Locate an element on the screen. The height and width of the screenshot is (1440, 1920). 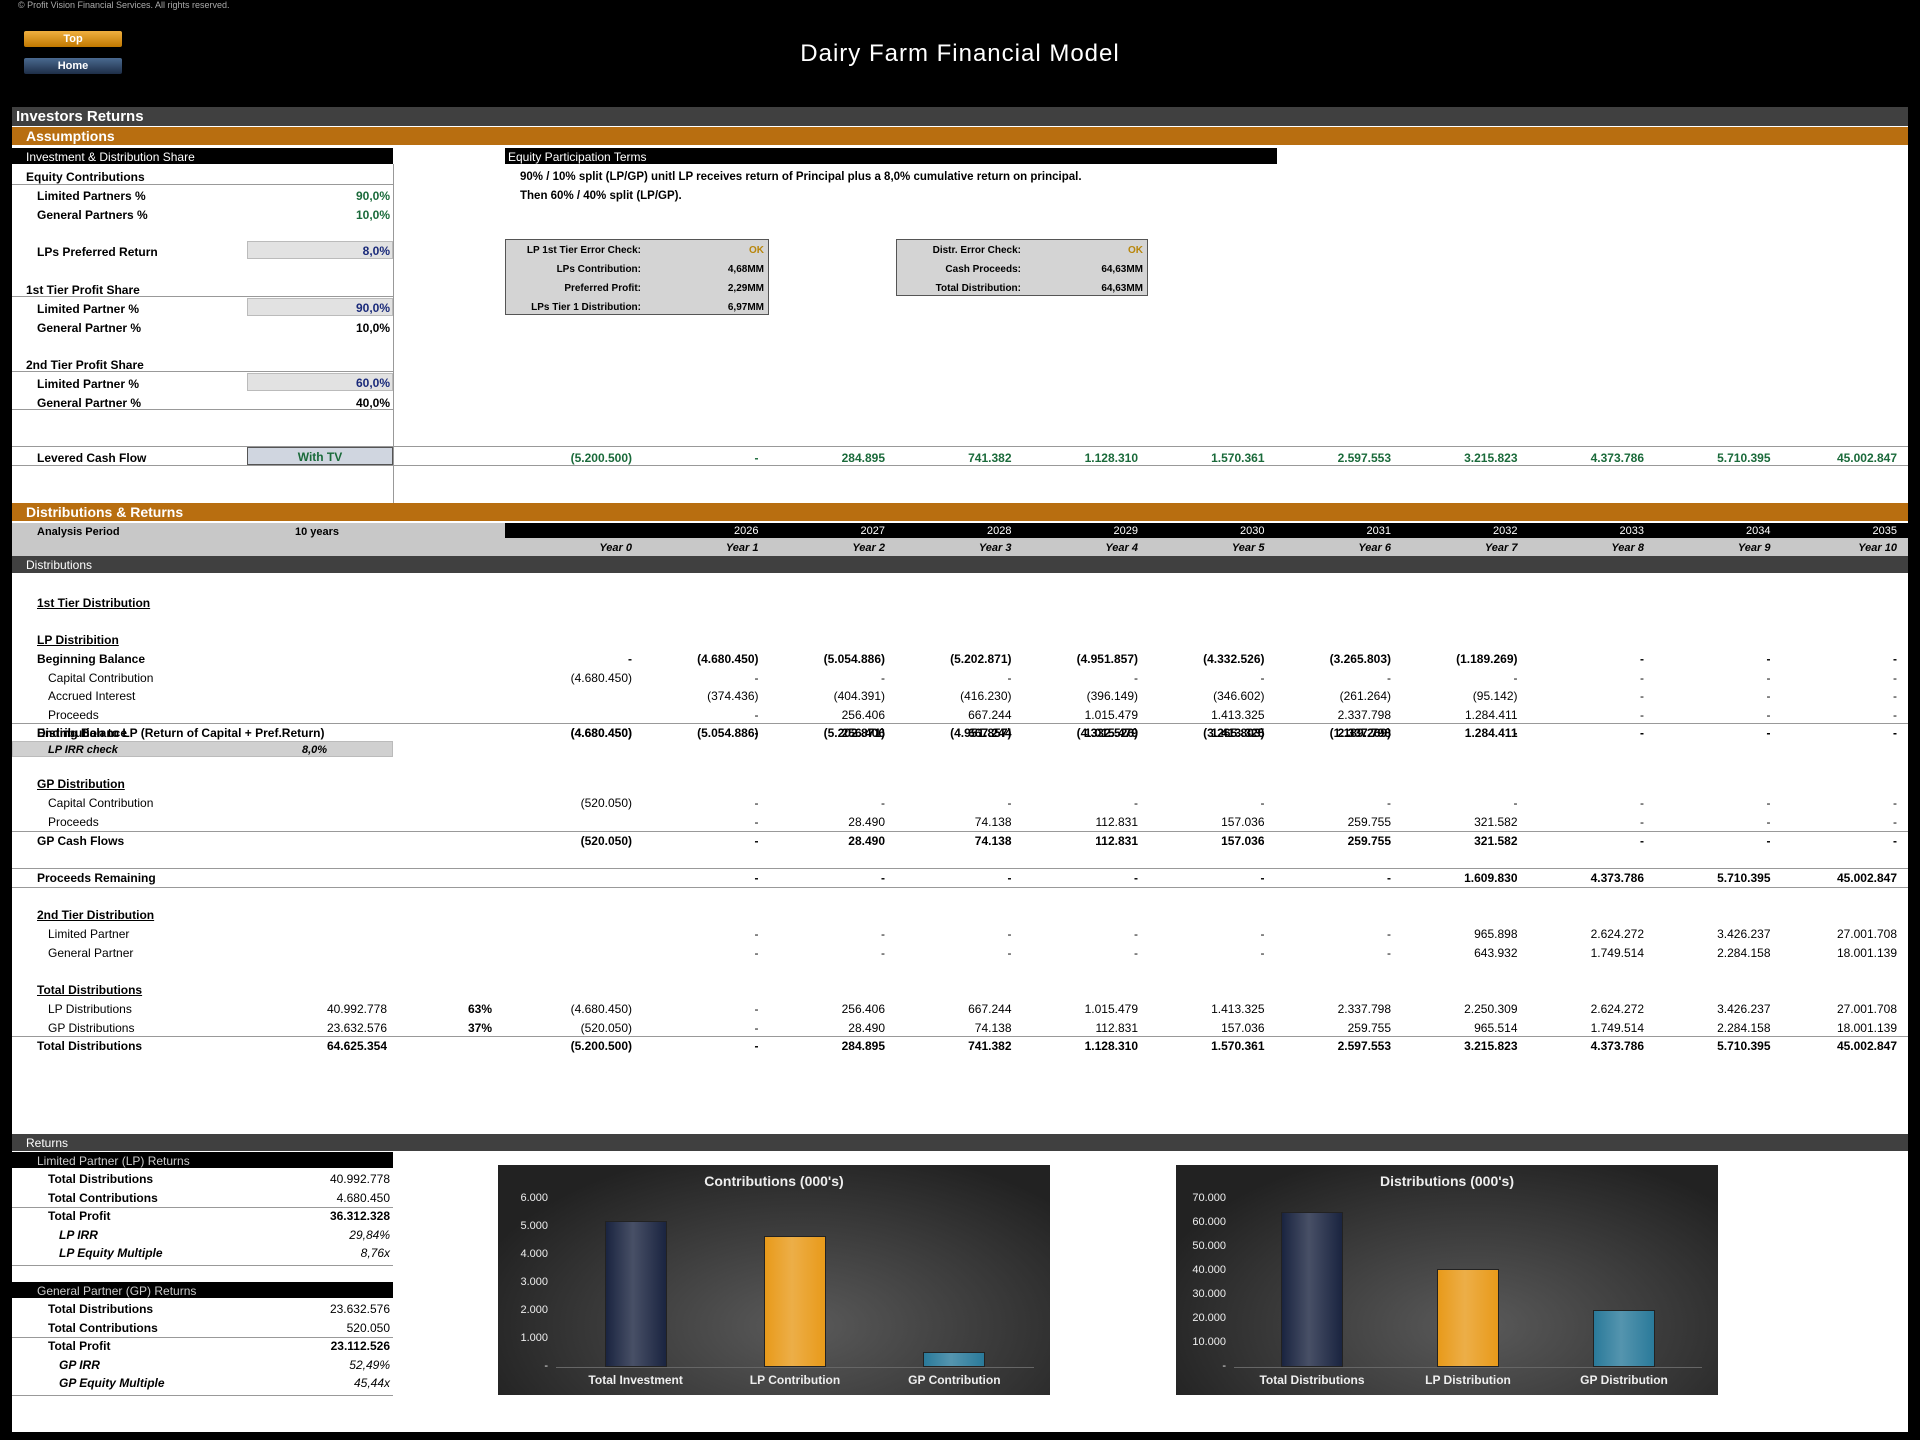
tot-row-sum: 40.992.778 is located at coordinates (356, 1009).